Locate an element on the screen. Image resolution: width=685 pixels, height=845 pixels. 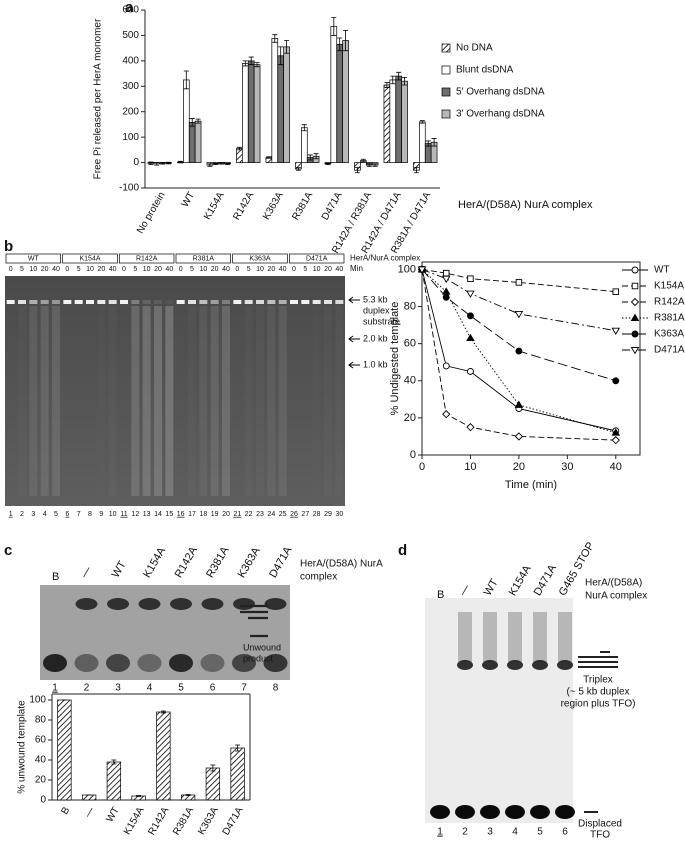
legend-label: 3′ Overhang dsDNA is located at coordinates (500, 114).